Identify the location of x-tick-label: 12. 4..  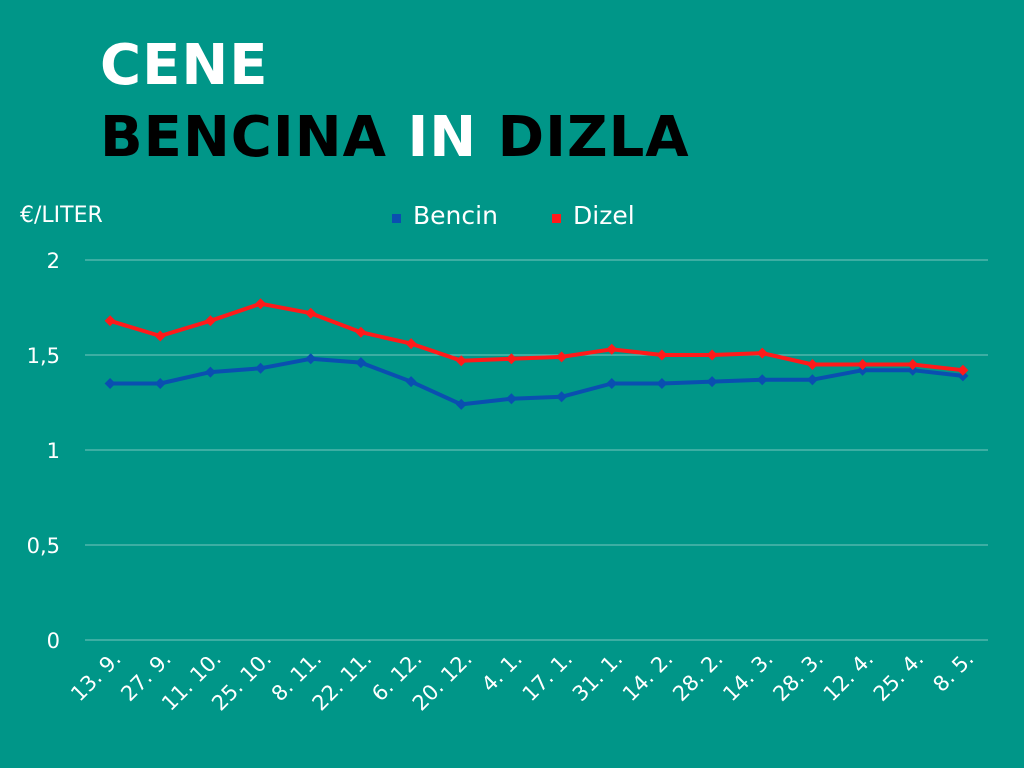
(848, 676).